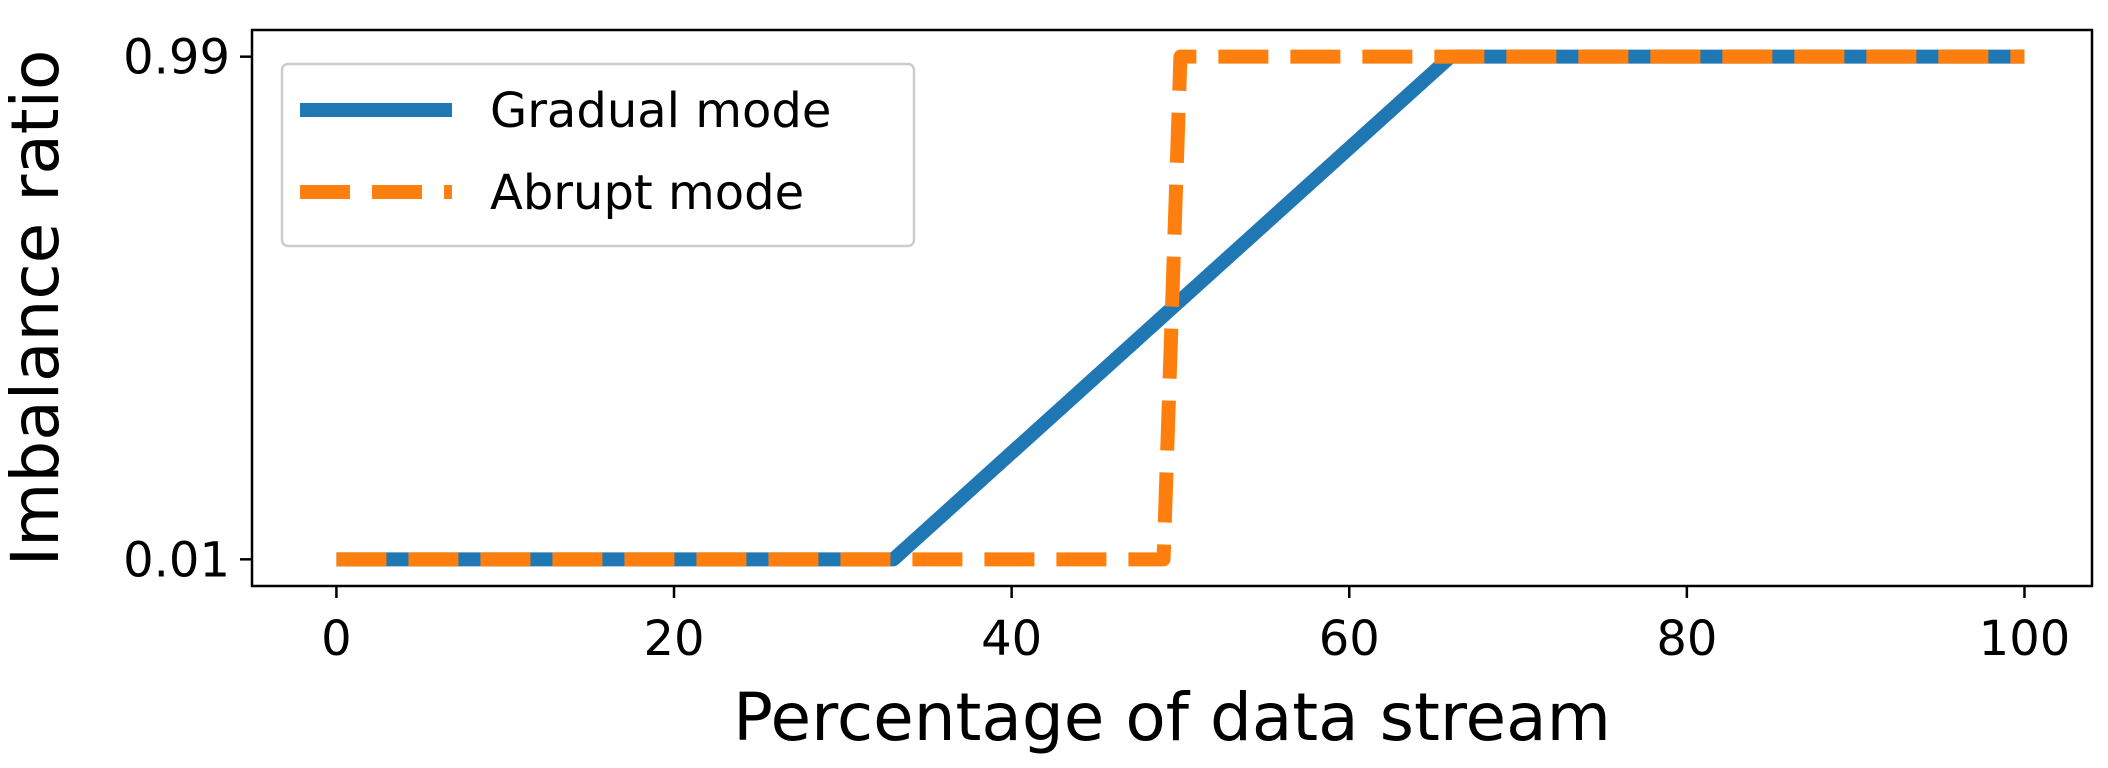 This screenshot has height=768, width=2108. I want to click on x-axis-title: Percentage of data stream, so click(1172, 717).